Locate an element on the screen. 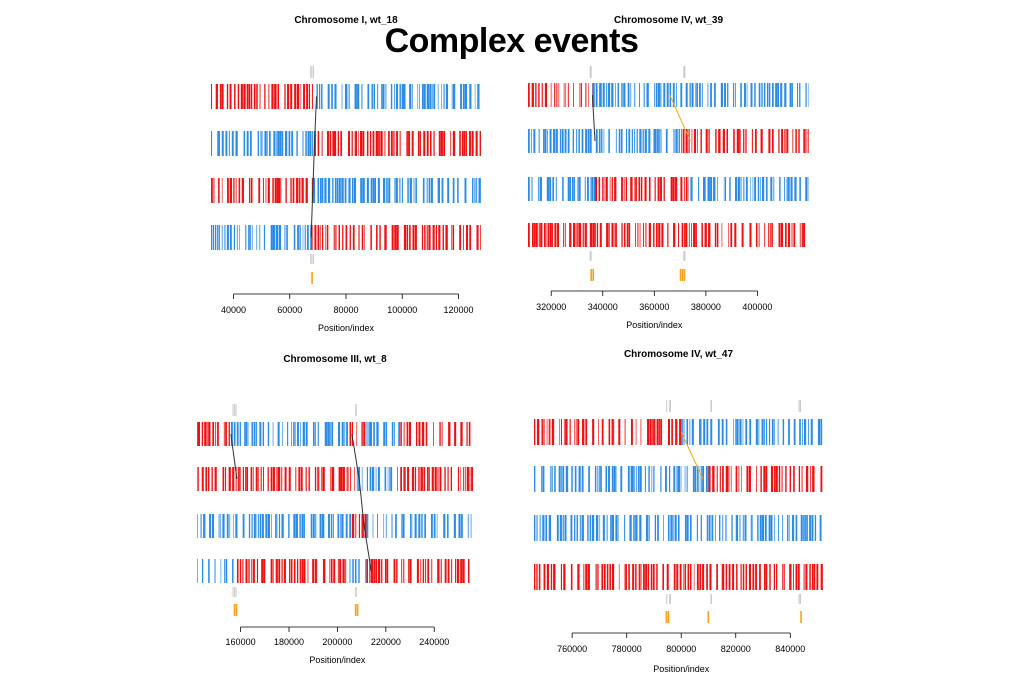  genotype-track is located at coordinates (678, 479).